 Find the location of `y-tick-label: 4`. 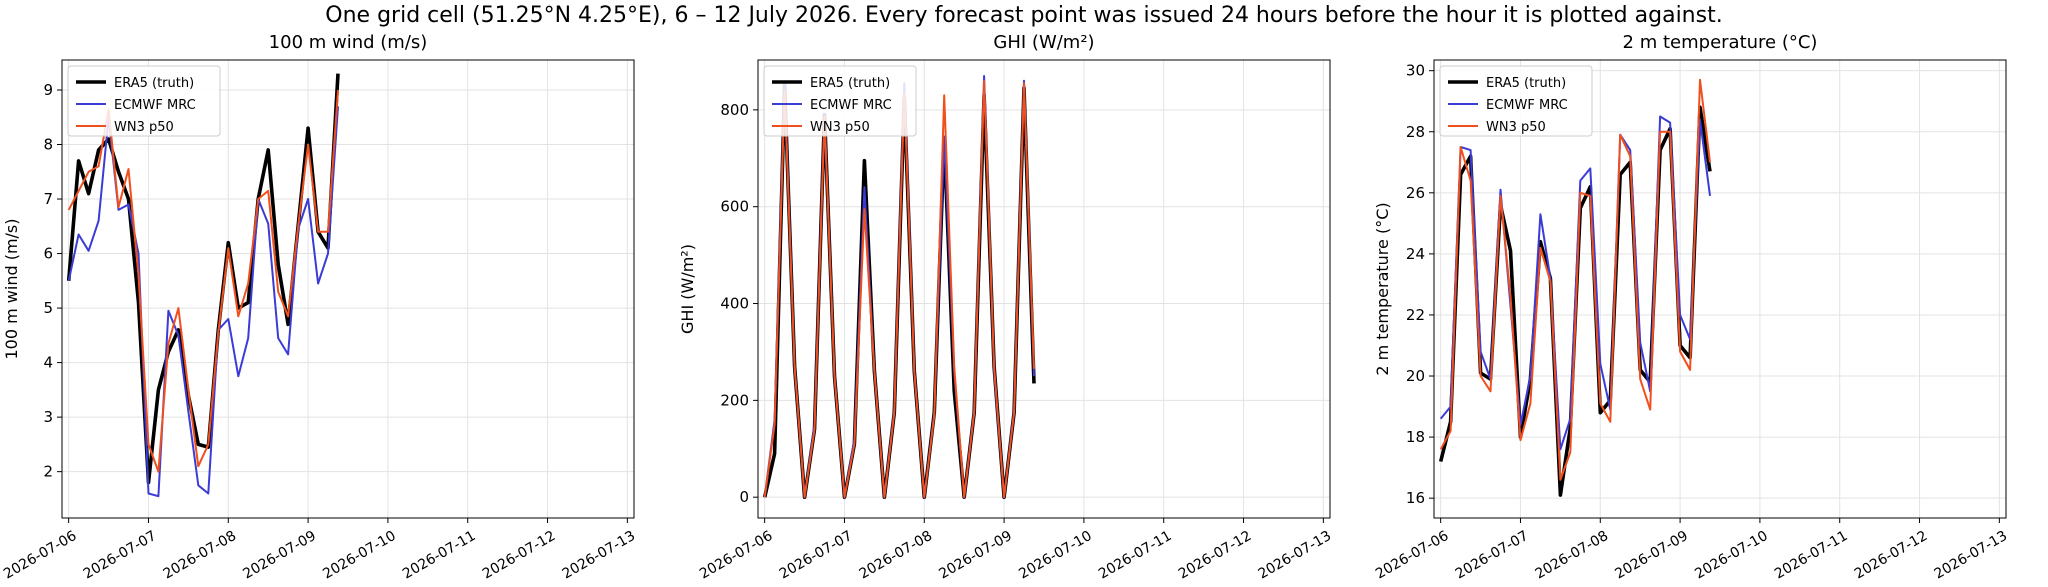

y-tick-label: 4 is located at coordinates (48, 363).